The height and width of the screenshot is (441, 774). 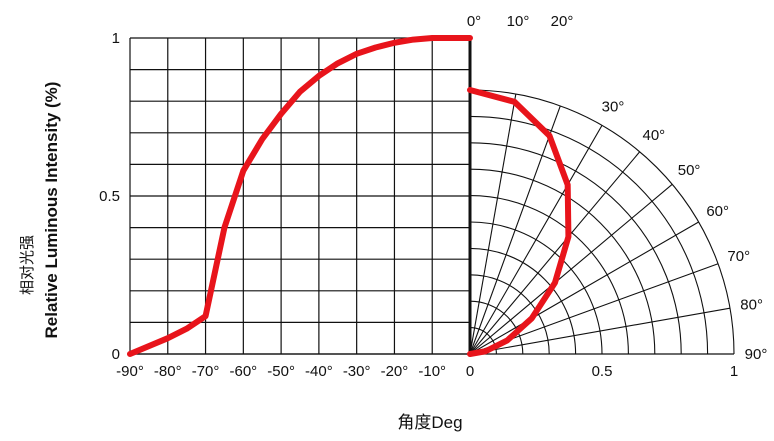 What do you see at coordinates (653, 135) in the screenshot?
I see `polar-angle-label: 40°` at bounding box center [653, 135].